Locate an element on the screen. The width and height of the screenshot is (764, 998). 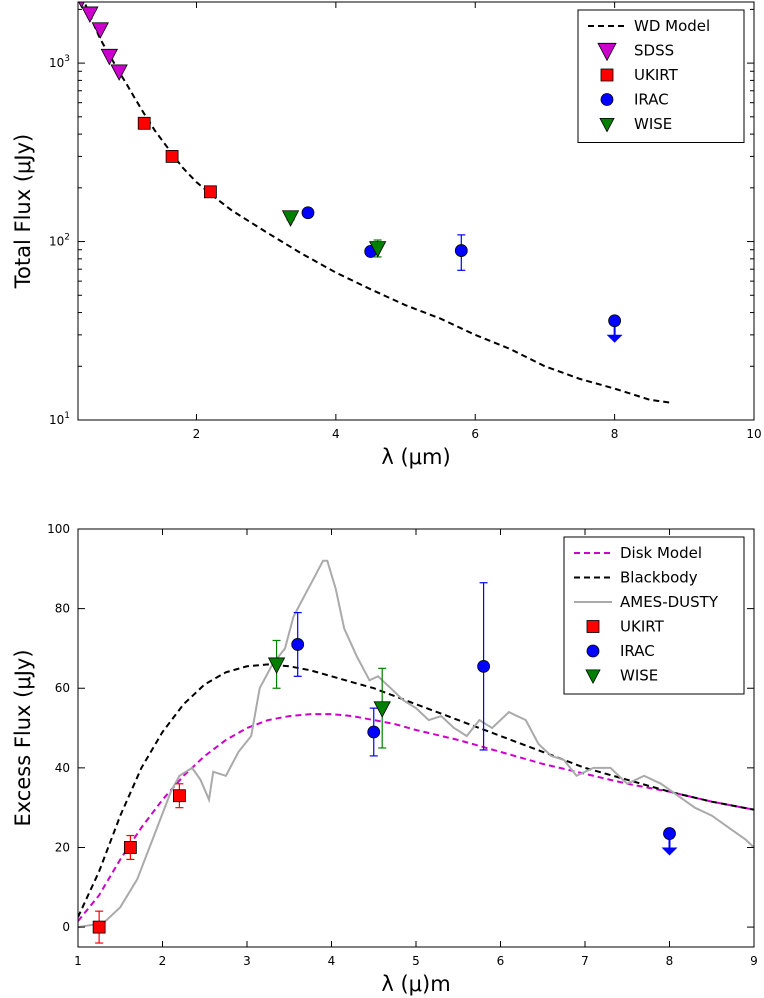
y-tick-label: 80 is located at coordinates (62, 609).